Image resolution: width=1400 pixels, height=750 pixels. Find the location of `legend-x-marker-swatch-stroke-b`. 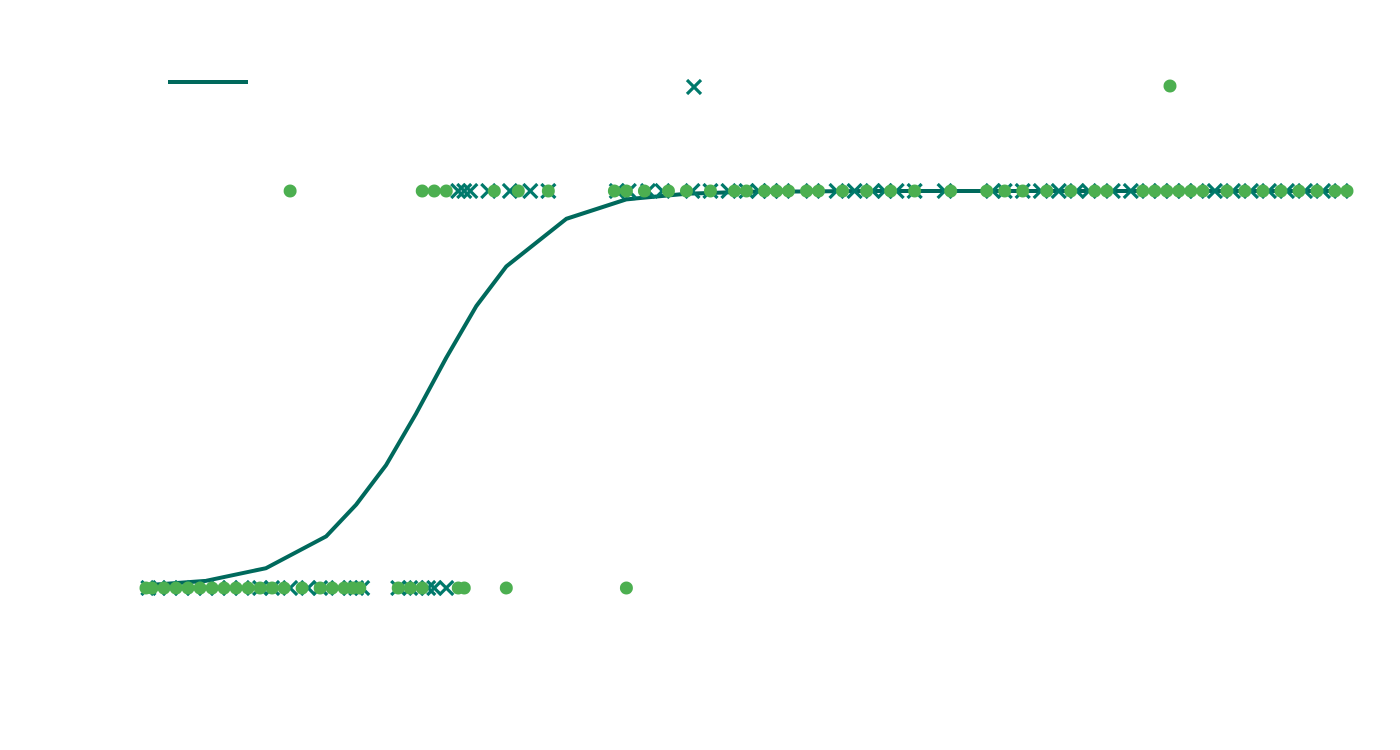

legend-x-marker-swatch-stroke-b is located at coordinates (694, 87).